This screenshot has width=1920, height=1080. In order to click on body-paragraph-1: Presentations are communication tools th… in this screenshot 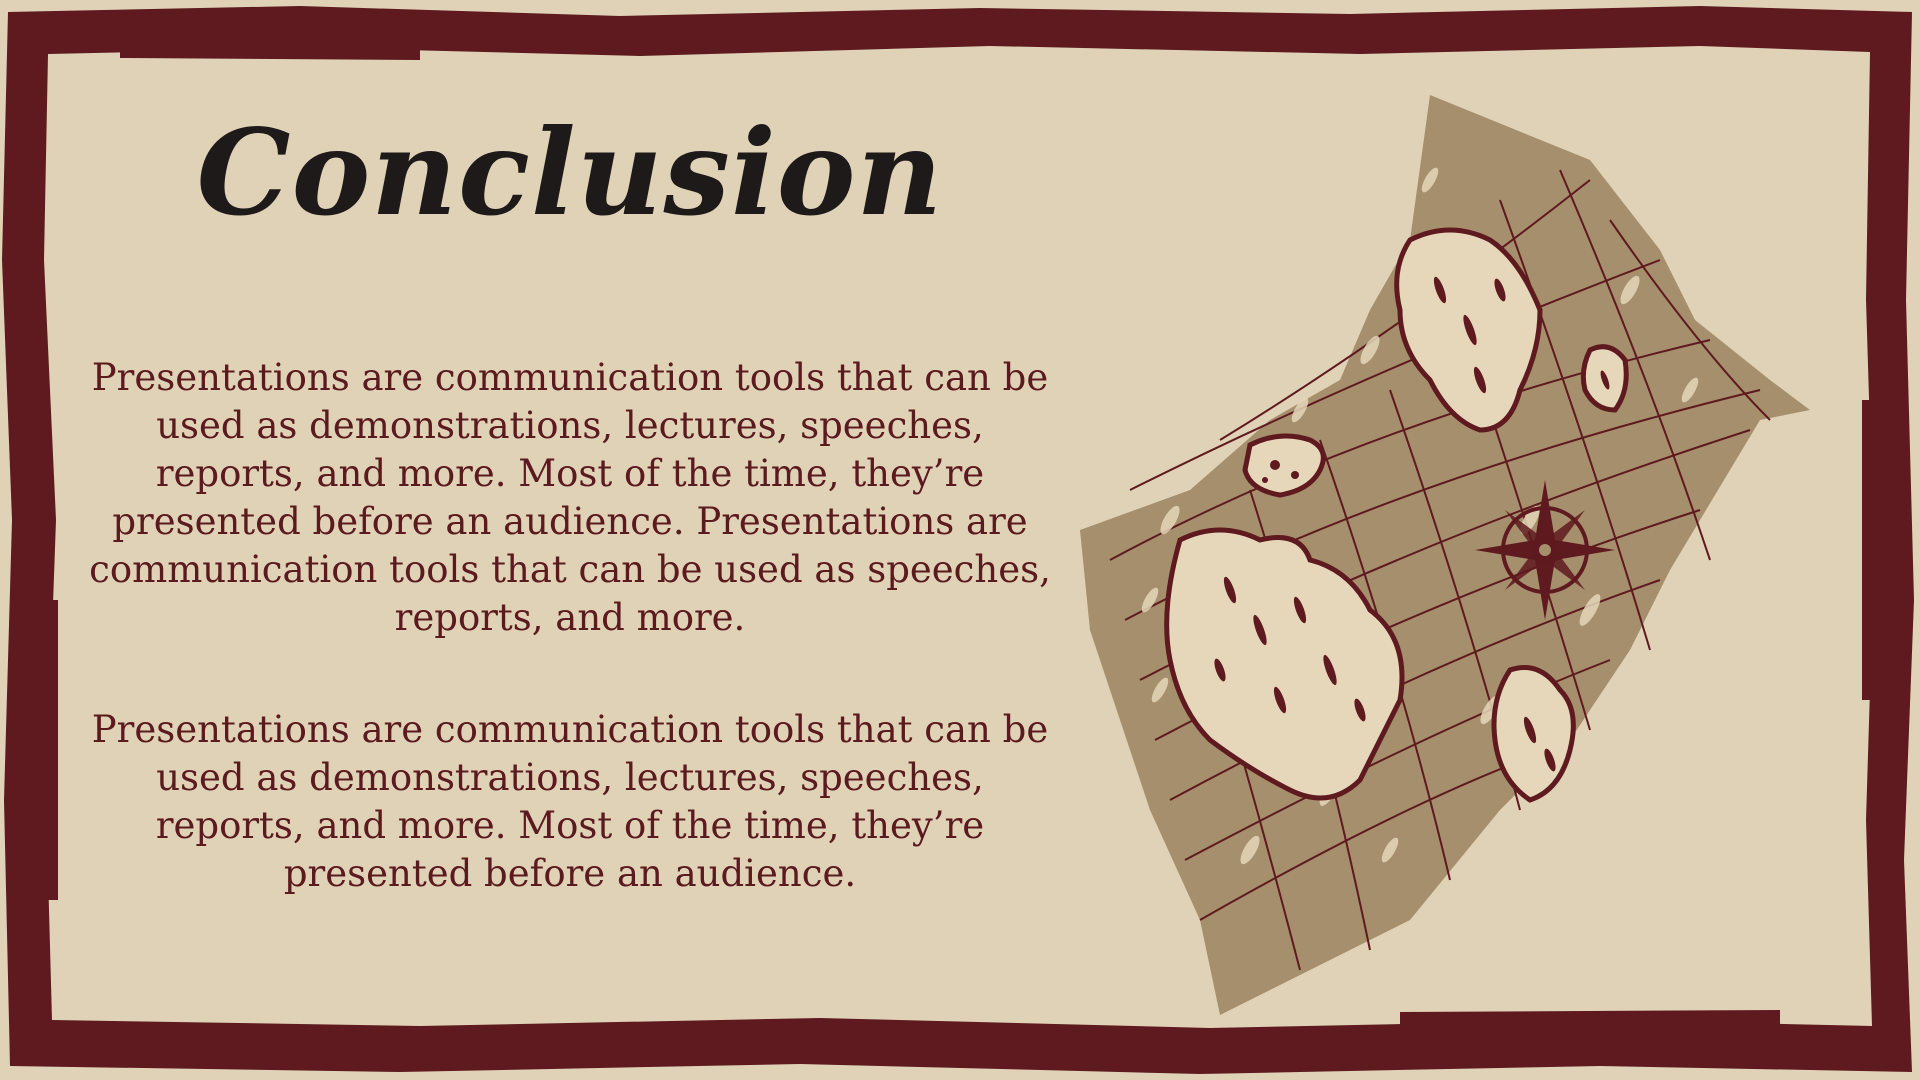, I will do `click(570, 497)`.